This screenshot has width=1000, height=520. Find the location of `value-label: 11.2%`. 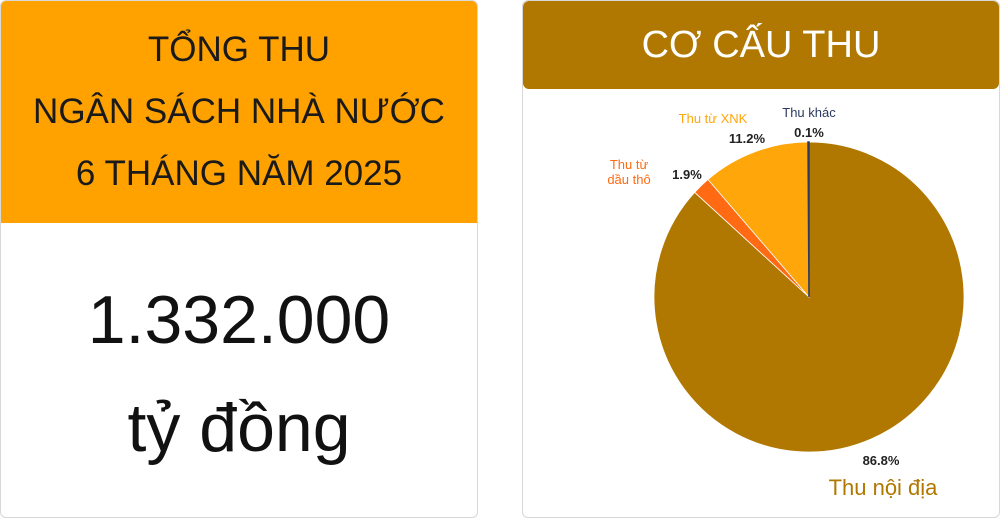

value-label: 11.2% is located at coordinates (747, 138).